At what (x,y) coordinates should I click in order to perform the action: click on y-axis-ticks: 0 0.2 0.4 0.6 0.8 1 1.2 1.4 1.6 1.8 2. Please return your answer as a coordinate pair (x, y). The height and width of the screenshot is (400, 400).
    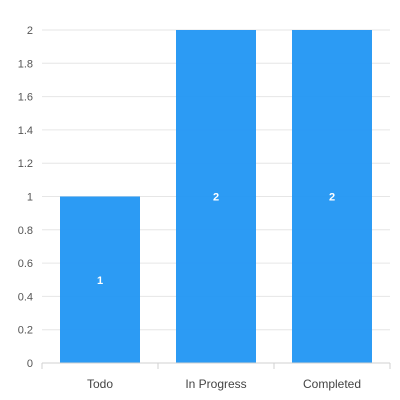
    Looking at the image, I should click on (25, 197).